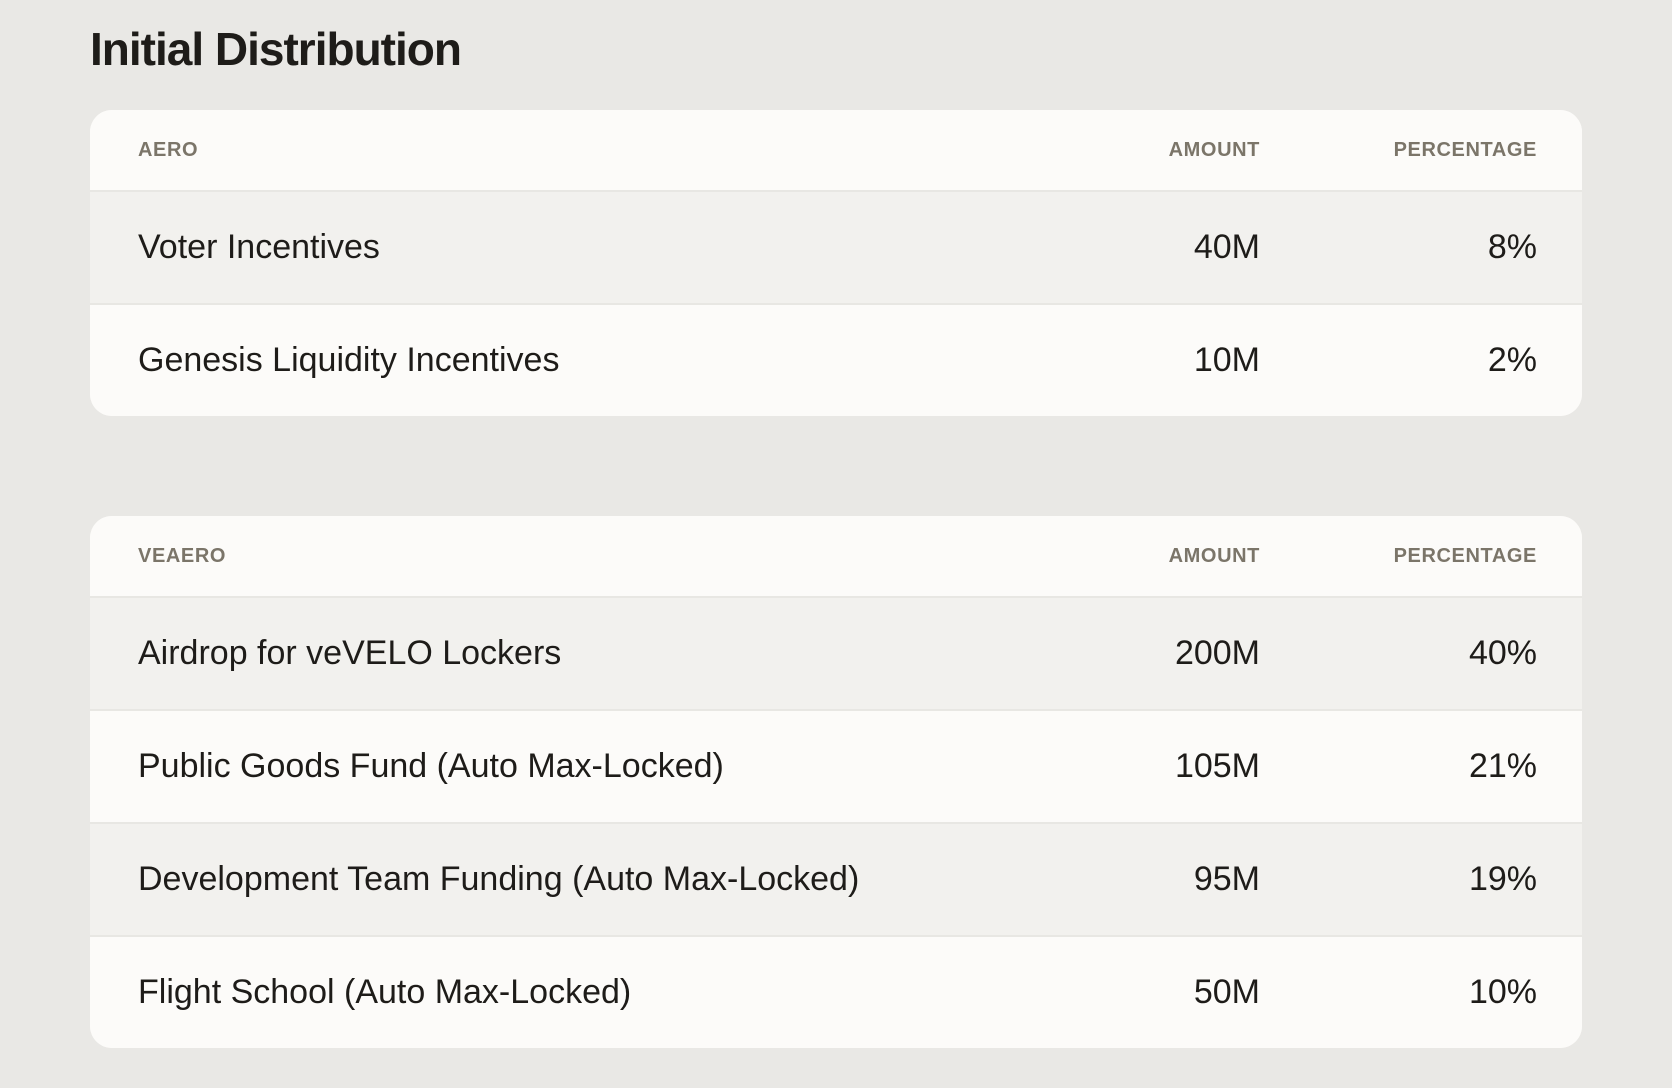 The image size is (1672, 1088). What do you see at coordinates (836, 991) in the screenshot?
I see `table-row: Flight School (Auto Max-Locked) 50M 10%` at bounding box center [836, 991].